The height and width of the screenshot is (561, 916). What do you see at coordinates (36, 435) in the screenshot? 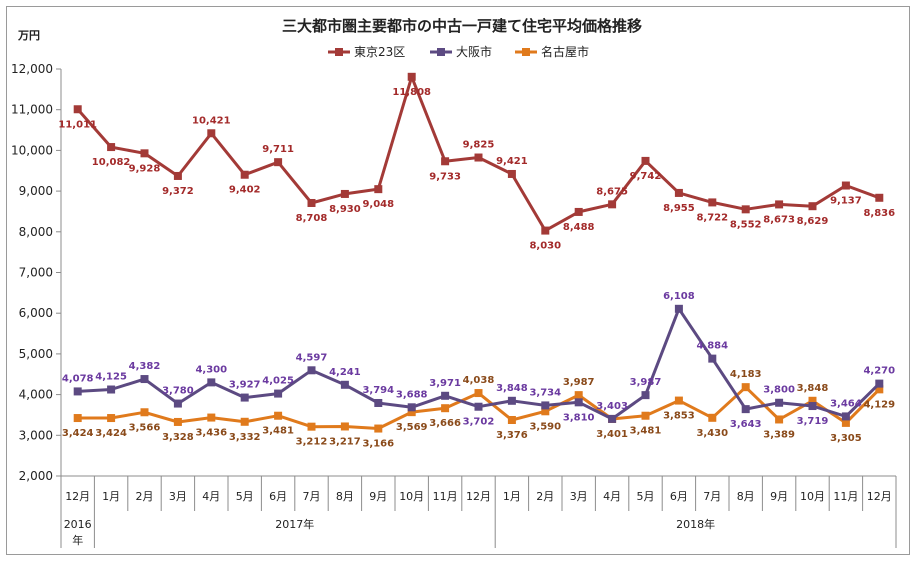
I see `y-tick-label: 3,000` at bounding box center [36, 435].